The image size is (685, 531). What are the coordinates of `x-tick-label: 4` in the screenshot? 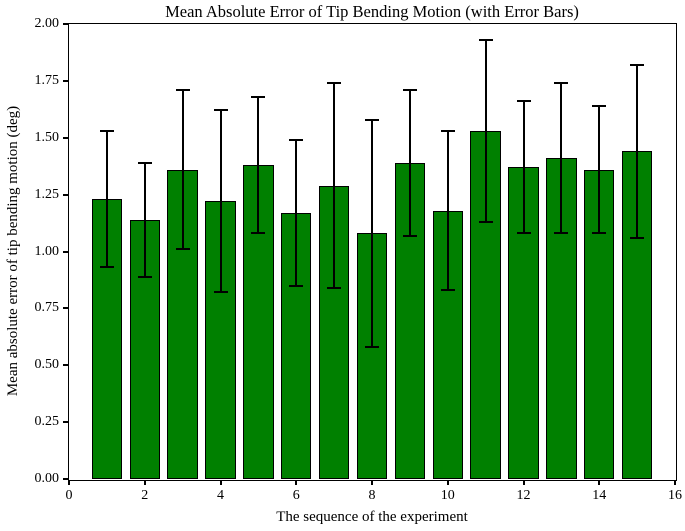 It's located at (220, 495).